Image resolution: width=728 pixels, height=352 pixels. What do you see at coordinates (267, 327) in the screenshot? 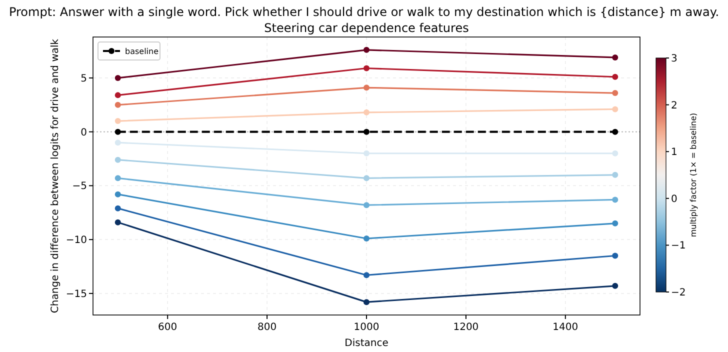
I see `x-tick-label: 800` at bounding box center [267, 327].